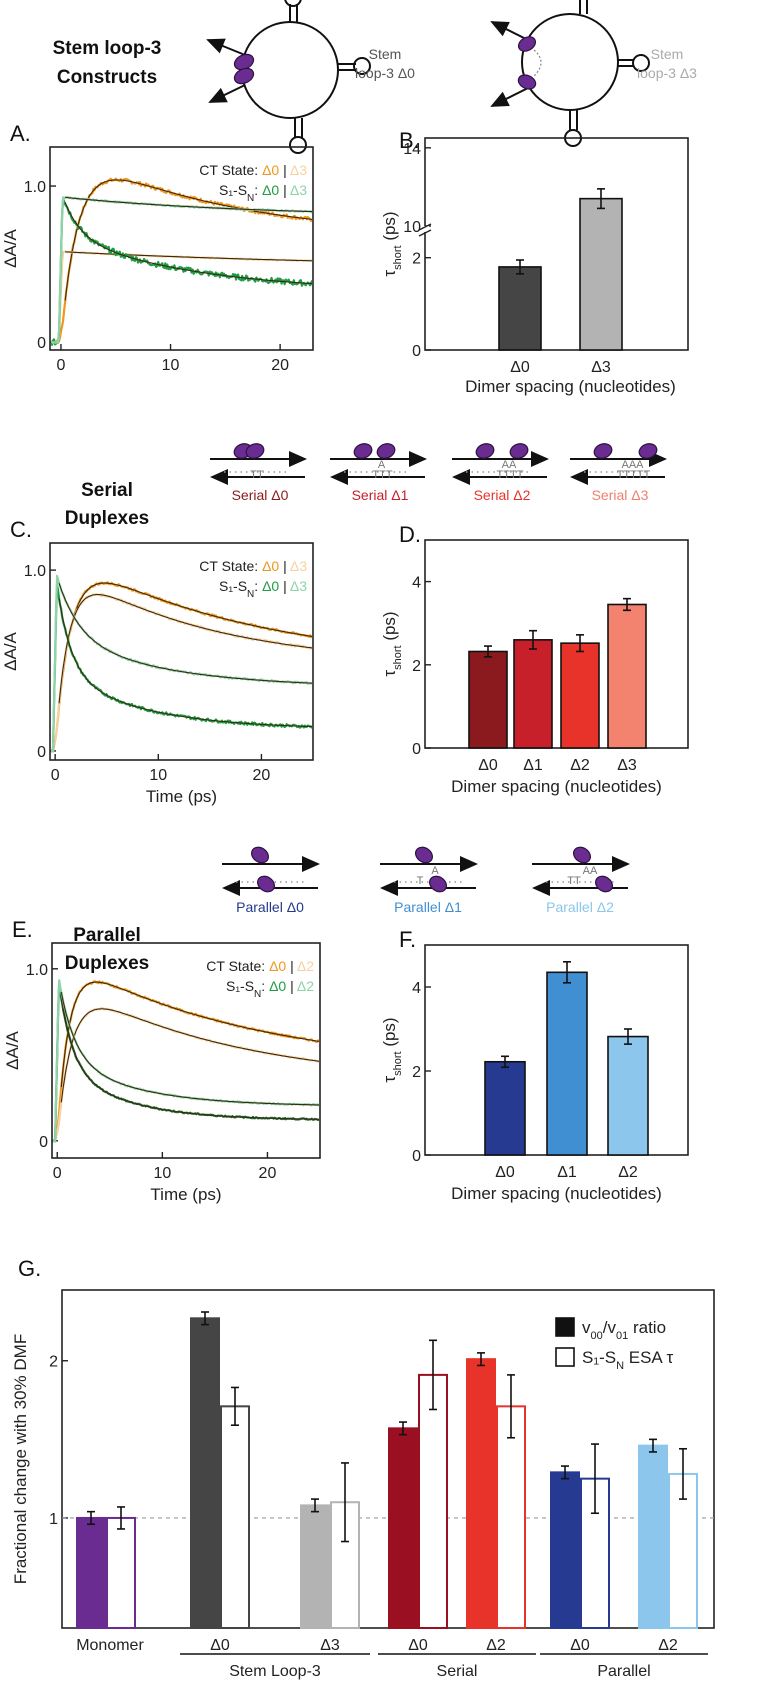 The width and height of the screenshot is (774, 1698). I want to click on legend-esa-label: S₁-SN ESA τ, so click(628, 1360).